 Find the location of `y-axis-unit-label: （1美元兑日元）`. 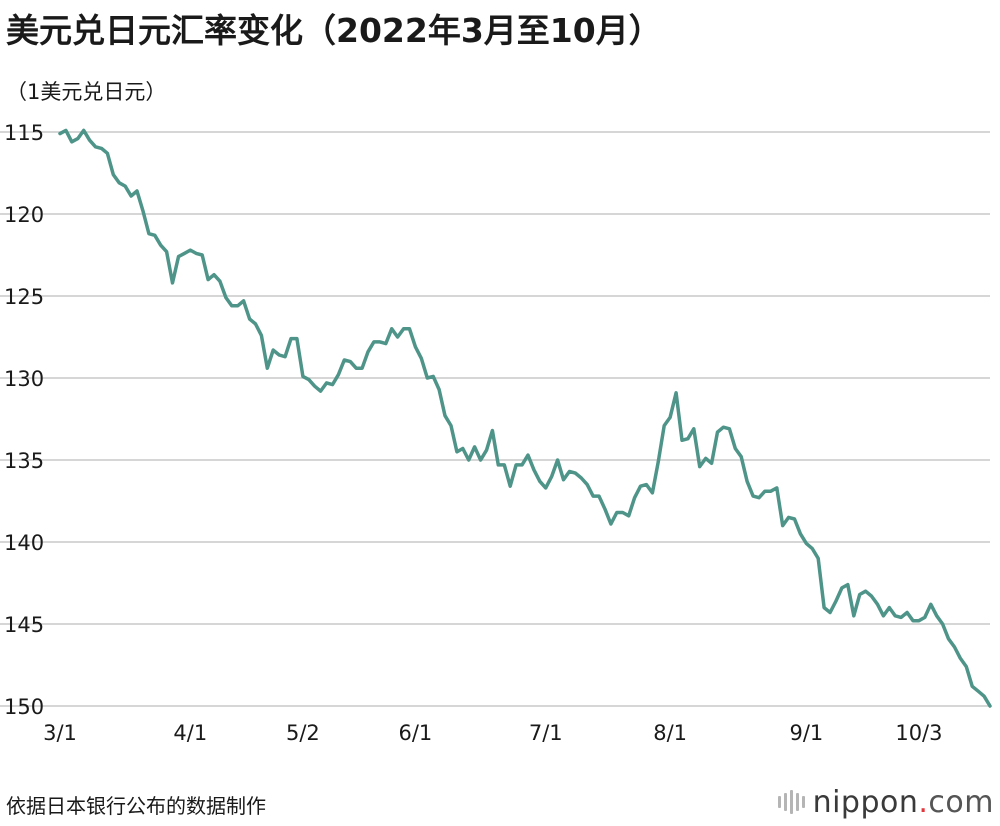

y-axis-unit-label: （1美元兑日元） is located at coordinates (86, 92).